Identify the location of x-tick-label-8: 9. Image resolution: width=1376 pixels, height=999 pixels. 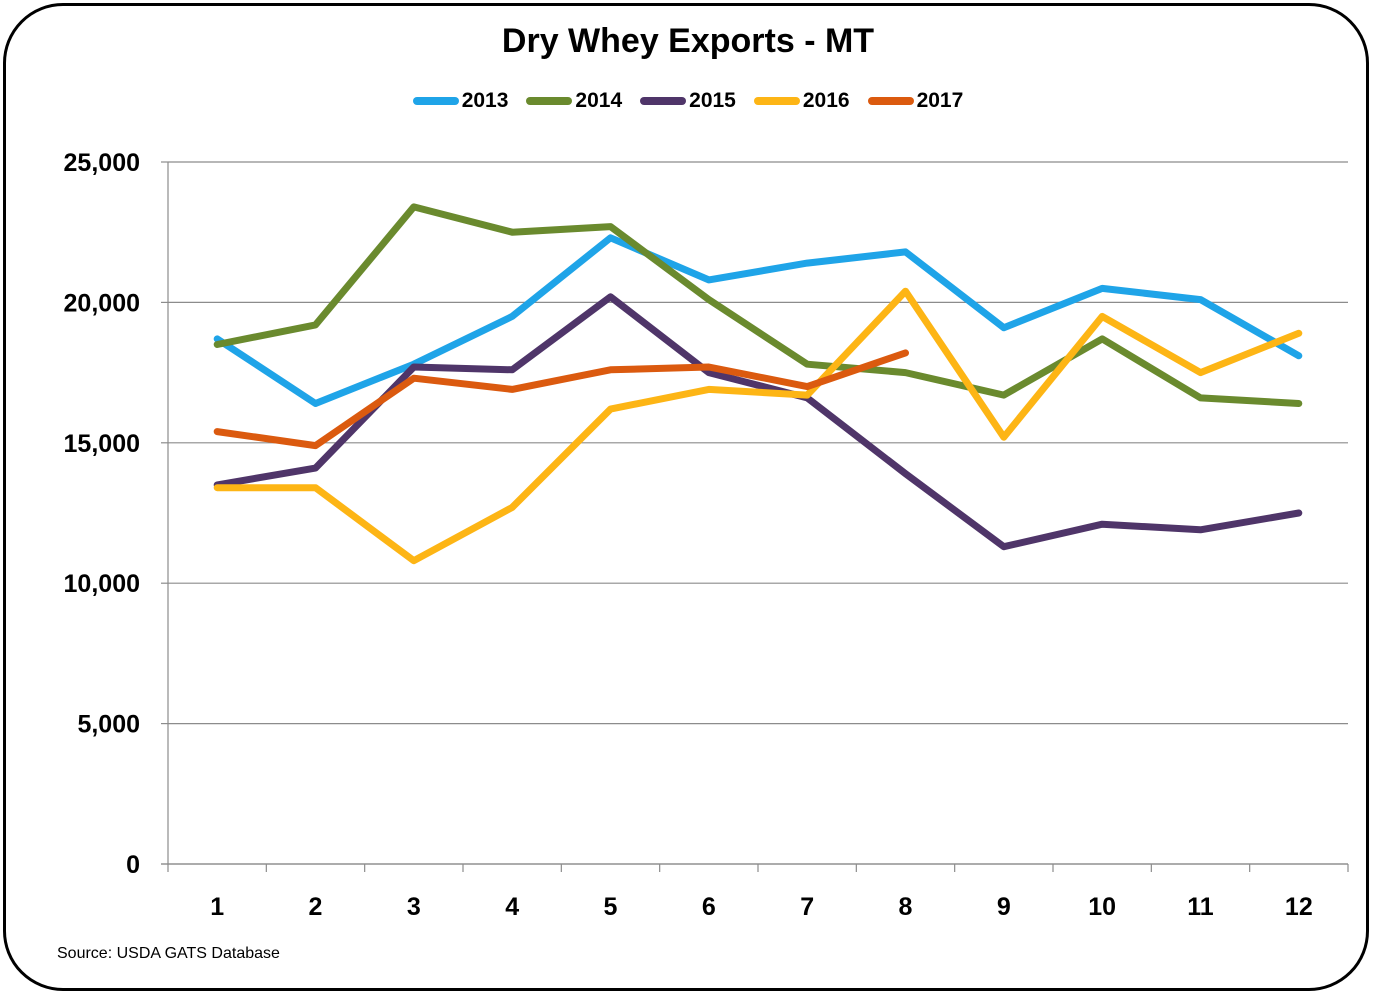
(1004, 907).